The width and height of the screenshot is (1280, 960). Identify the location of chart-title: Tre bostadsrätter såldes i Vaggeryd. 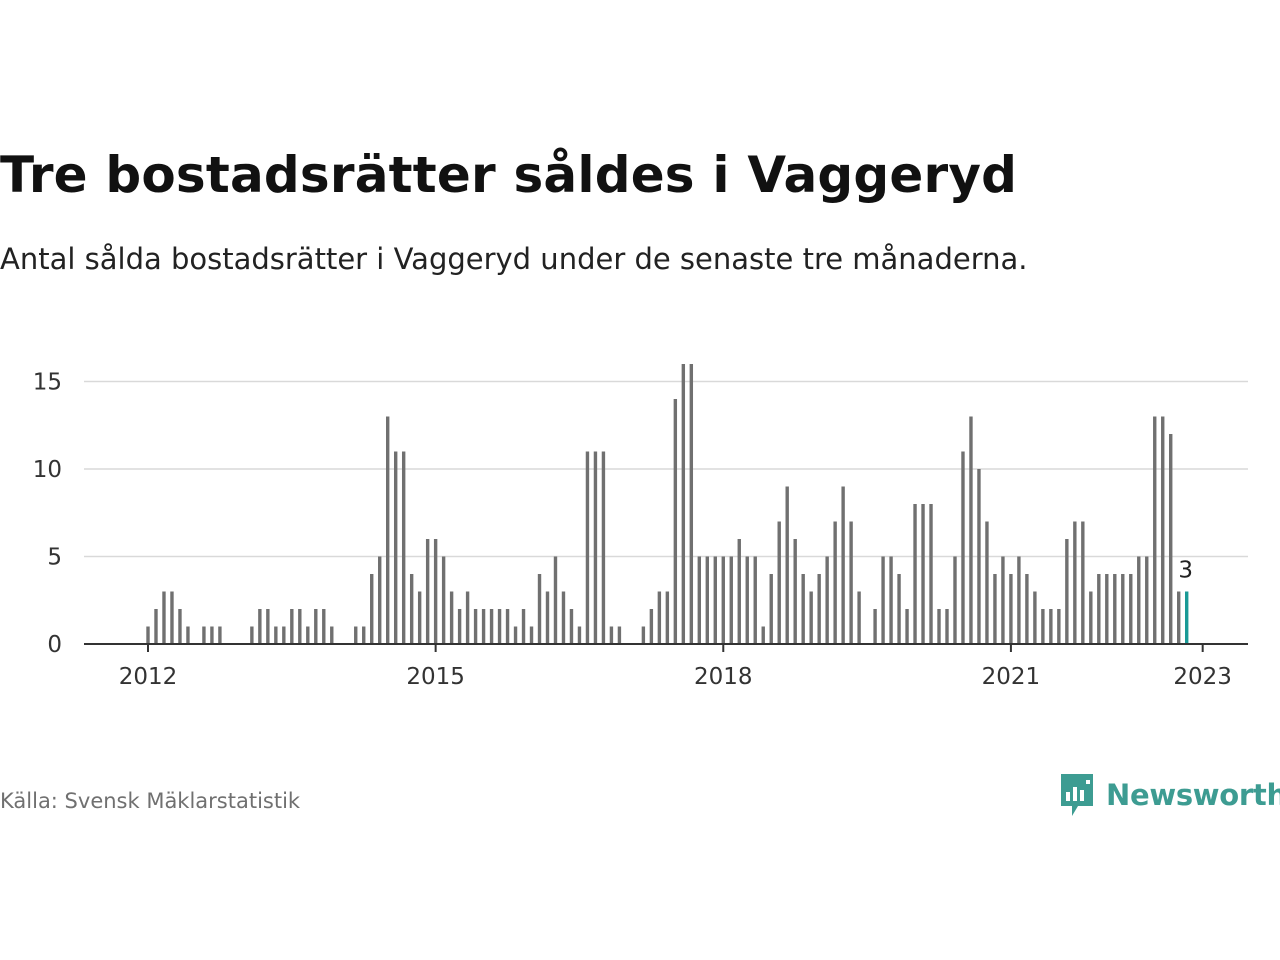
(509, 175).